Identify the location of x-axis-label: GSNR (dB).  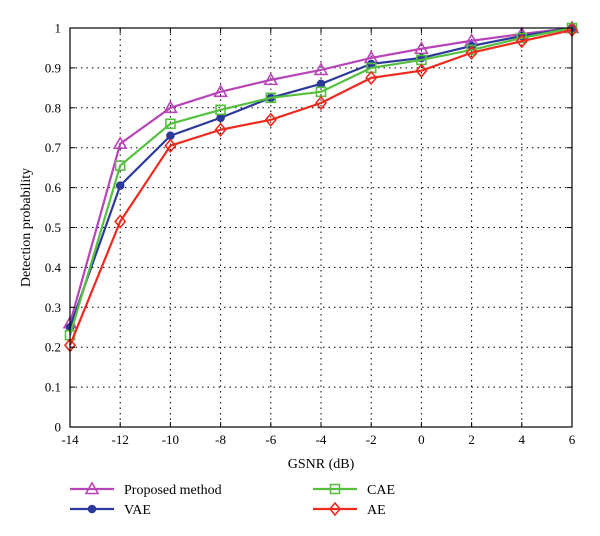
(321, 464).